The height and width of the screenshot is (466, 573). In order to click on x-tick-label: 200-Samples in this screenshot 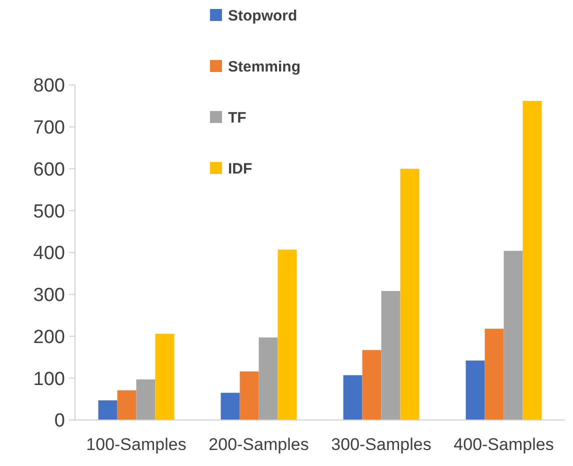, I will do `click(258, 444)`.